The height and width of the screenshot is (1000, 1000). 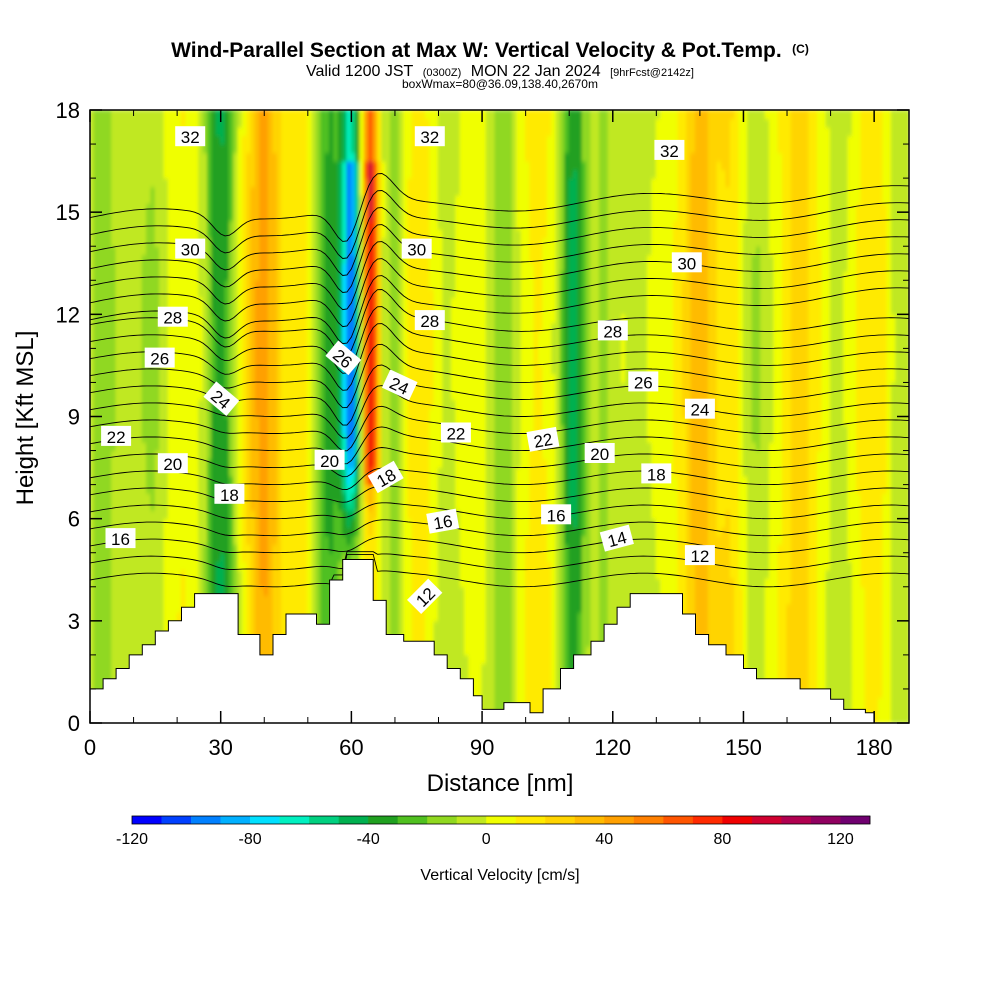 What do you see at coordinates (500, 783) in the screenshot?
I see `x-axis-label: Distance [nm]` at bounding box center [500, 783].